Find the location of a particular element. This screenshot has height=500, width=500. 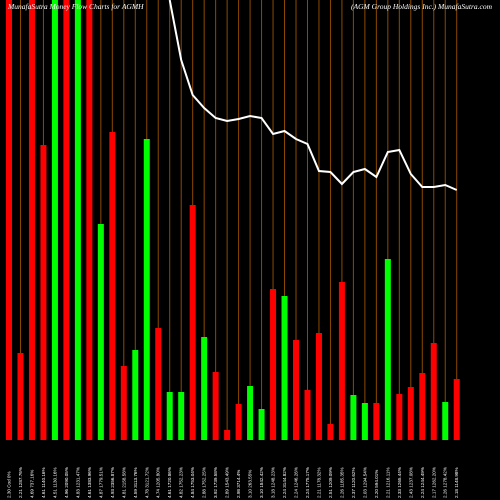

x-tick-label: 2.26 1185.35% is located at coordinates (341, 482).